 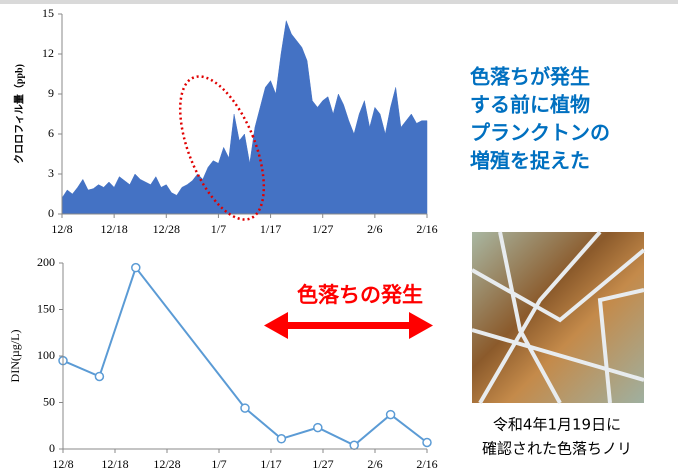 I want to click on y-tick-label: 150, so click(x=46, y=308).